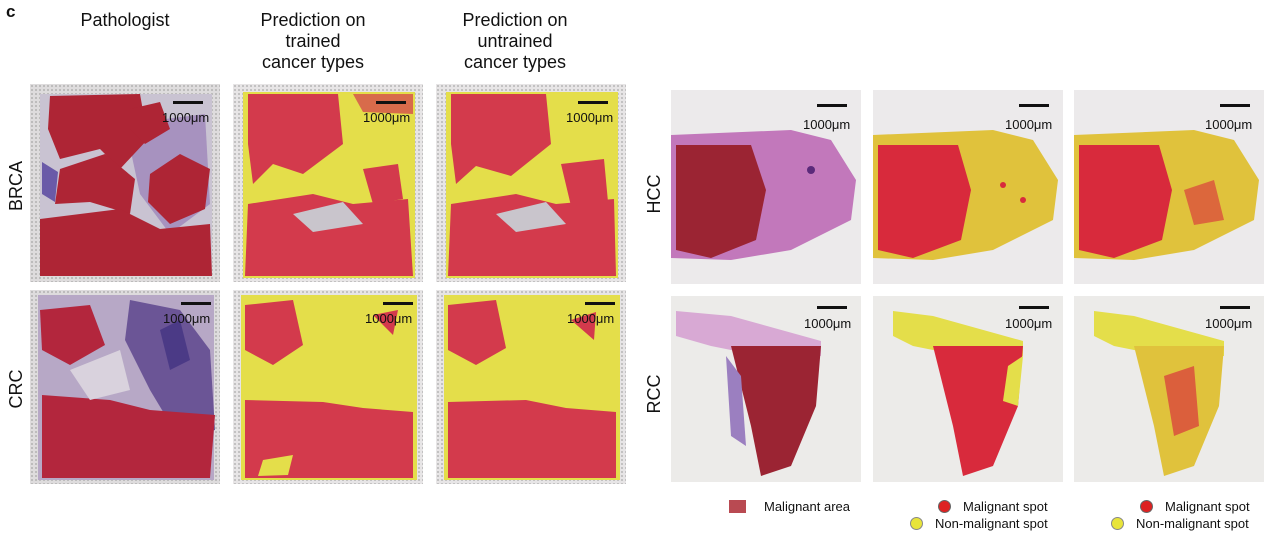 This screenshot has width=1266, height=535. I want to click on legend-non-malignant-spot-2: Non-malignant spot, so click(1180, 523).